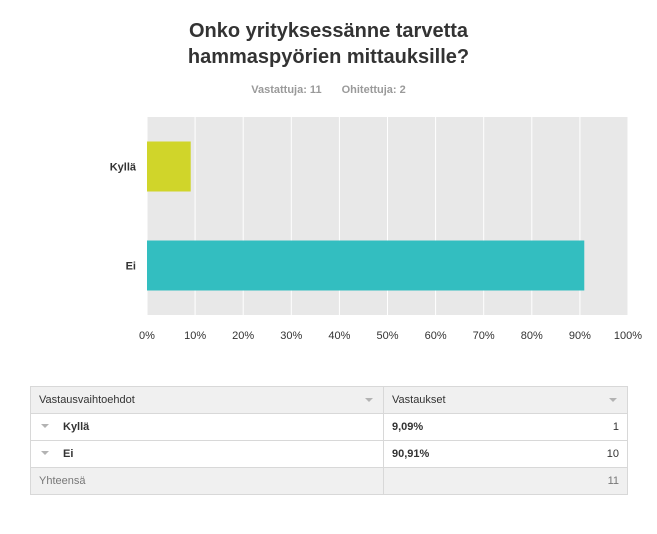 This screenshot has height=534, width=657. Describe the element at coordinates (580, 336) in the screenshot. I see `x-tick-label: 90%` at that location.